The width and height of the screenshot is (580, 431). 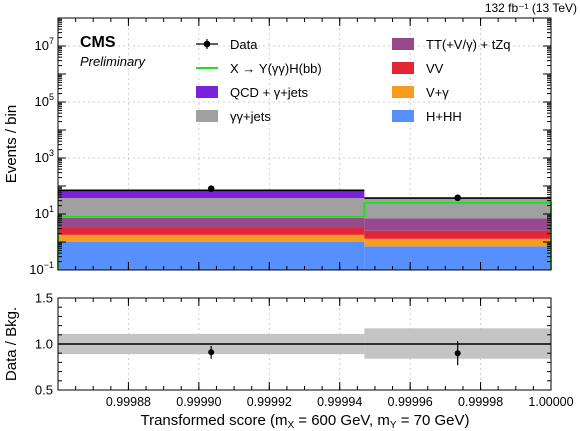 I want to click on legend-item: X → Υ(γγ)H(bb), so click(x=259, y=68).